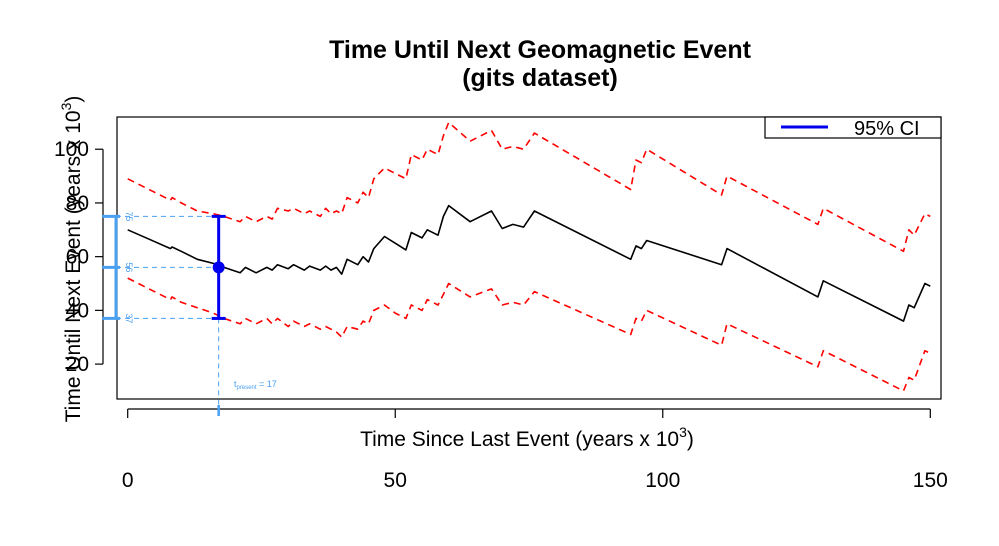 This screenshot has height=546, width=999. What do you see at coordinates (662, 480) in the screenshot?
I see `x-tick-label: 100` at bounding box center [662, 480].